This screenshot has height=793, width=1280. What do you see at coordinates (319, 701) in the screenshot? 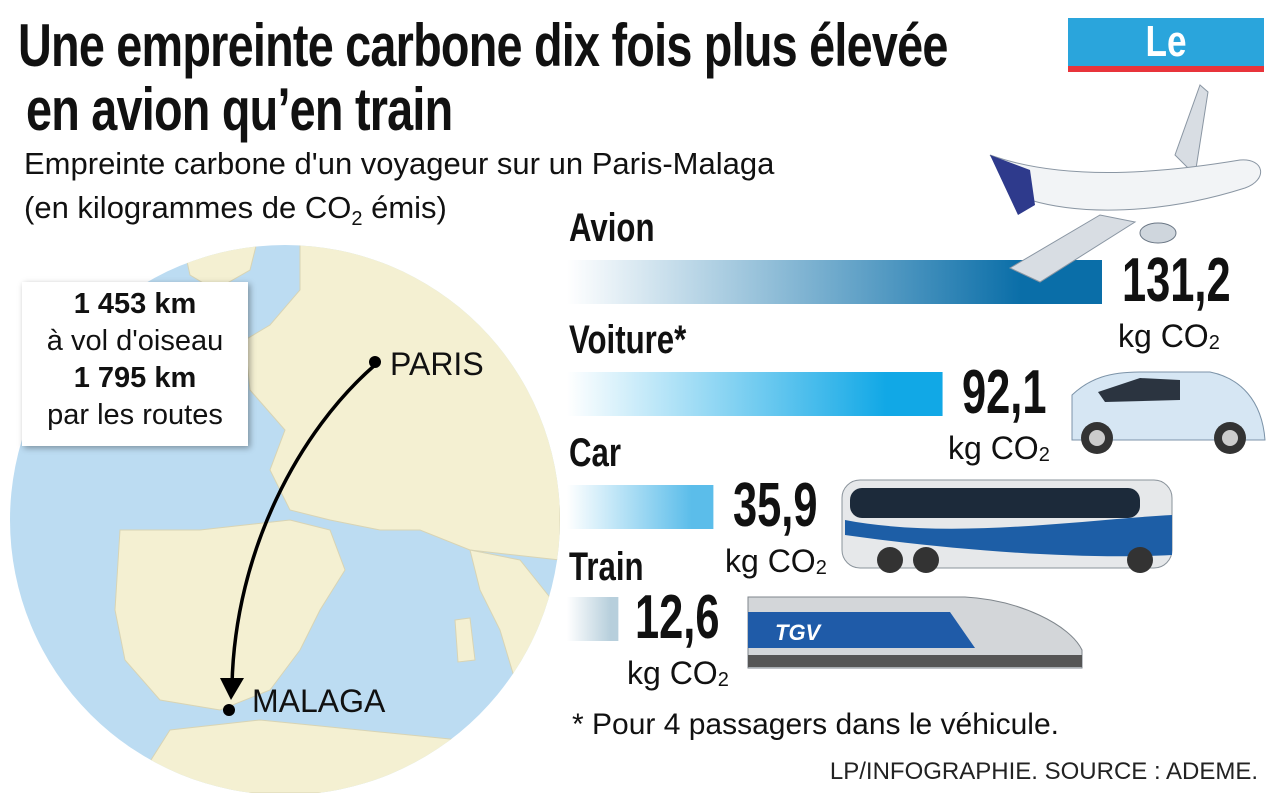
I see `city-malaga: MALAGA` at bounding box center [319, 701].